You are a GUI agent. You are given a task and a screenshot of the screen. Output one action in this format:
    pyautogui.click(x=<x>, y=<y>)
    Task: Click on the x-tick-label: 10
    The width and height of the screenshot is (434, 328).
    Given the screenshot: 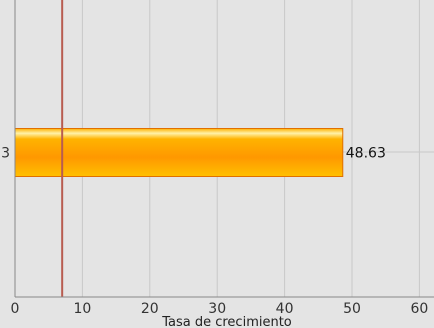 What is the action you would take?
    pyautogui.click(x=82, y=309)
    